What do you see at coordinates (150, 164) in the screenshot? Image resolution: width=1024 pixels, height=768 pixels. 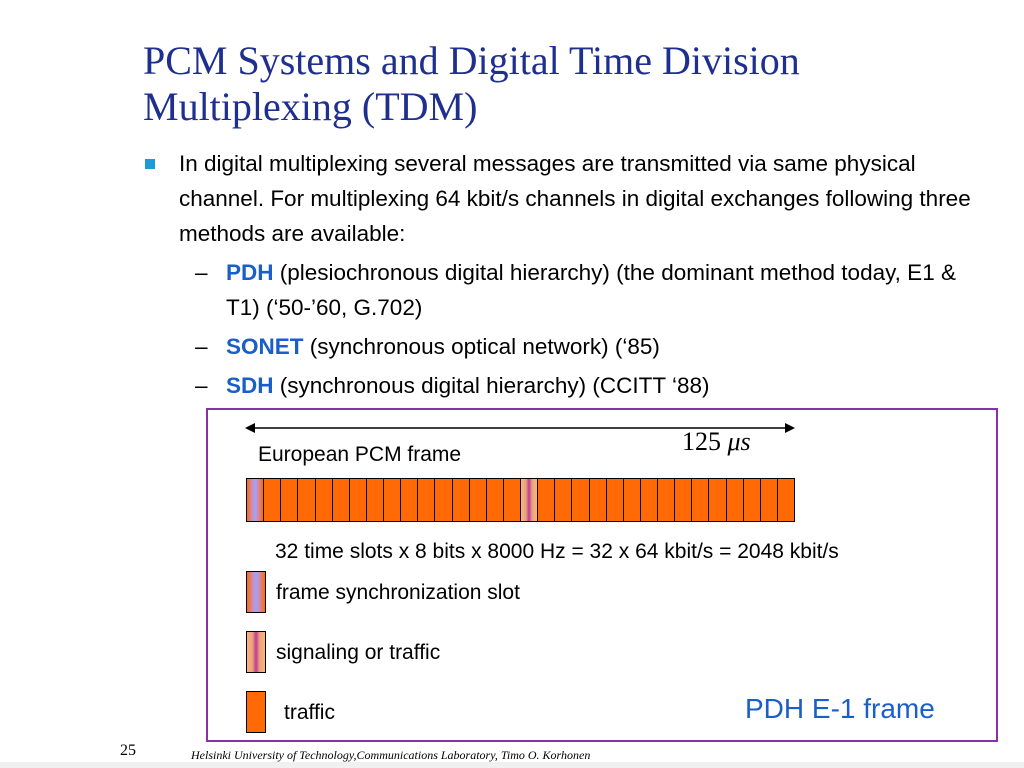 I see `bullet-square-icon` at bounding box center [150, 164].